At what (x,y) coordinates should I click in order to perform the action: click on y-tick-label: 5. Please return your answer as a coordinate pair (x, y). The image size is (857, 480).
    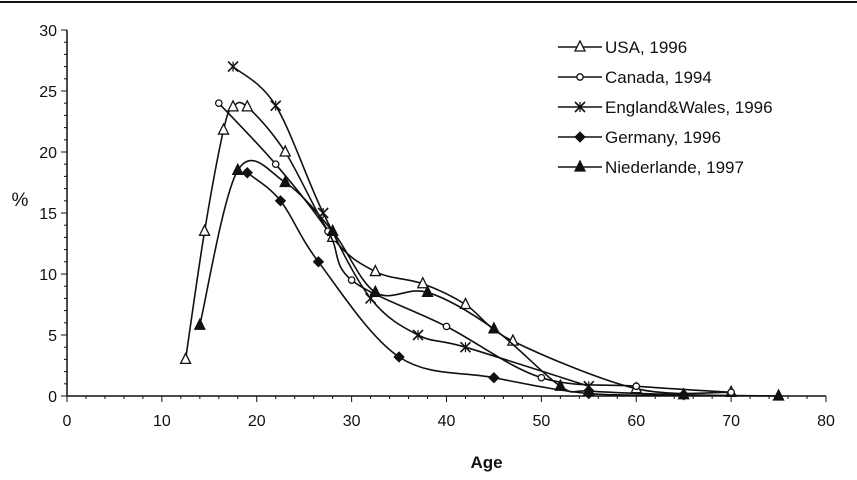
    Looking at the image, I should click on (52, 336).